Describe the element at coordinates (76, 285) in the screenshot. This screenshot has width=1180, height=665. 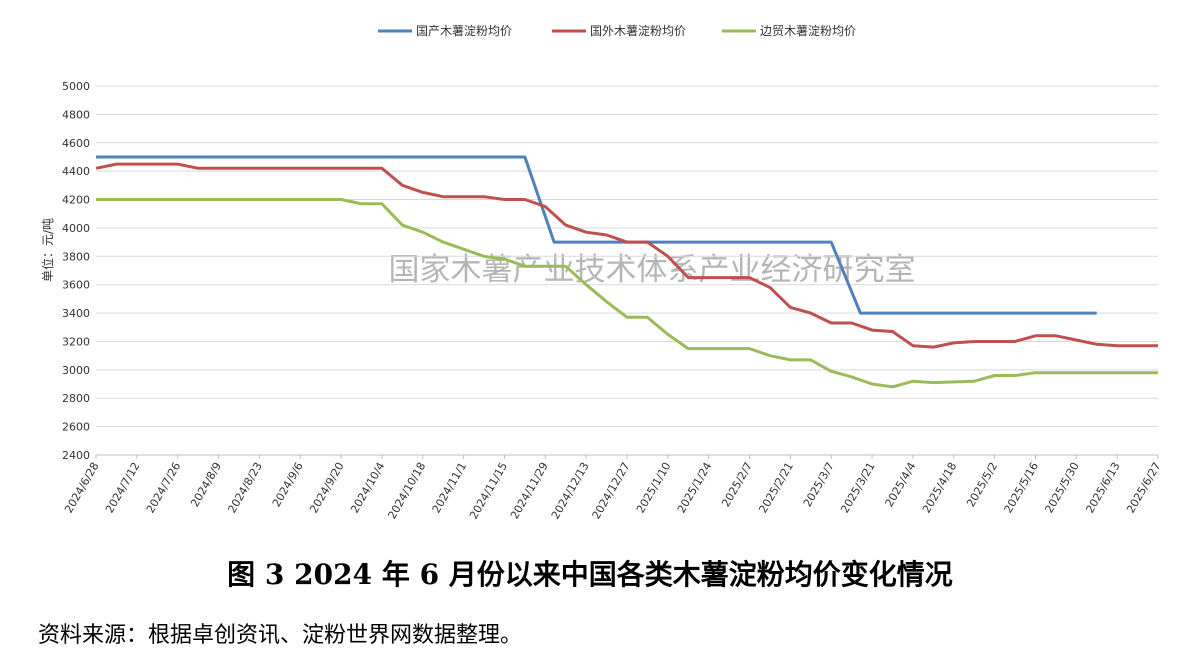
I see `y-tick-label: 3600` at that location.